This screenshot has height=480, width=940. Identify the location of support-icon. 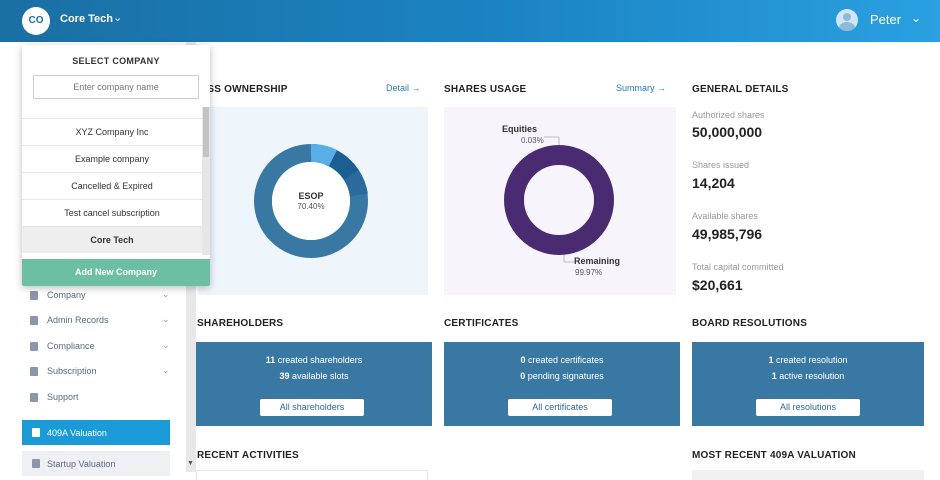
(34, 397).